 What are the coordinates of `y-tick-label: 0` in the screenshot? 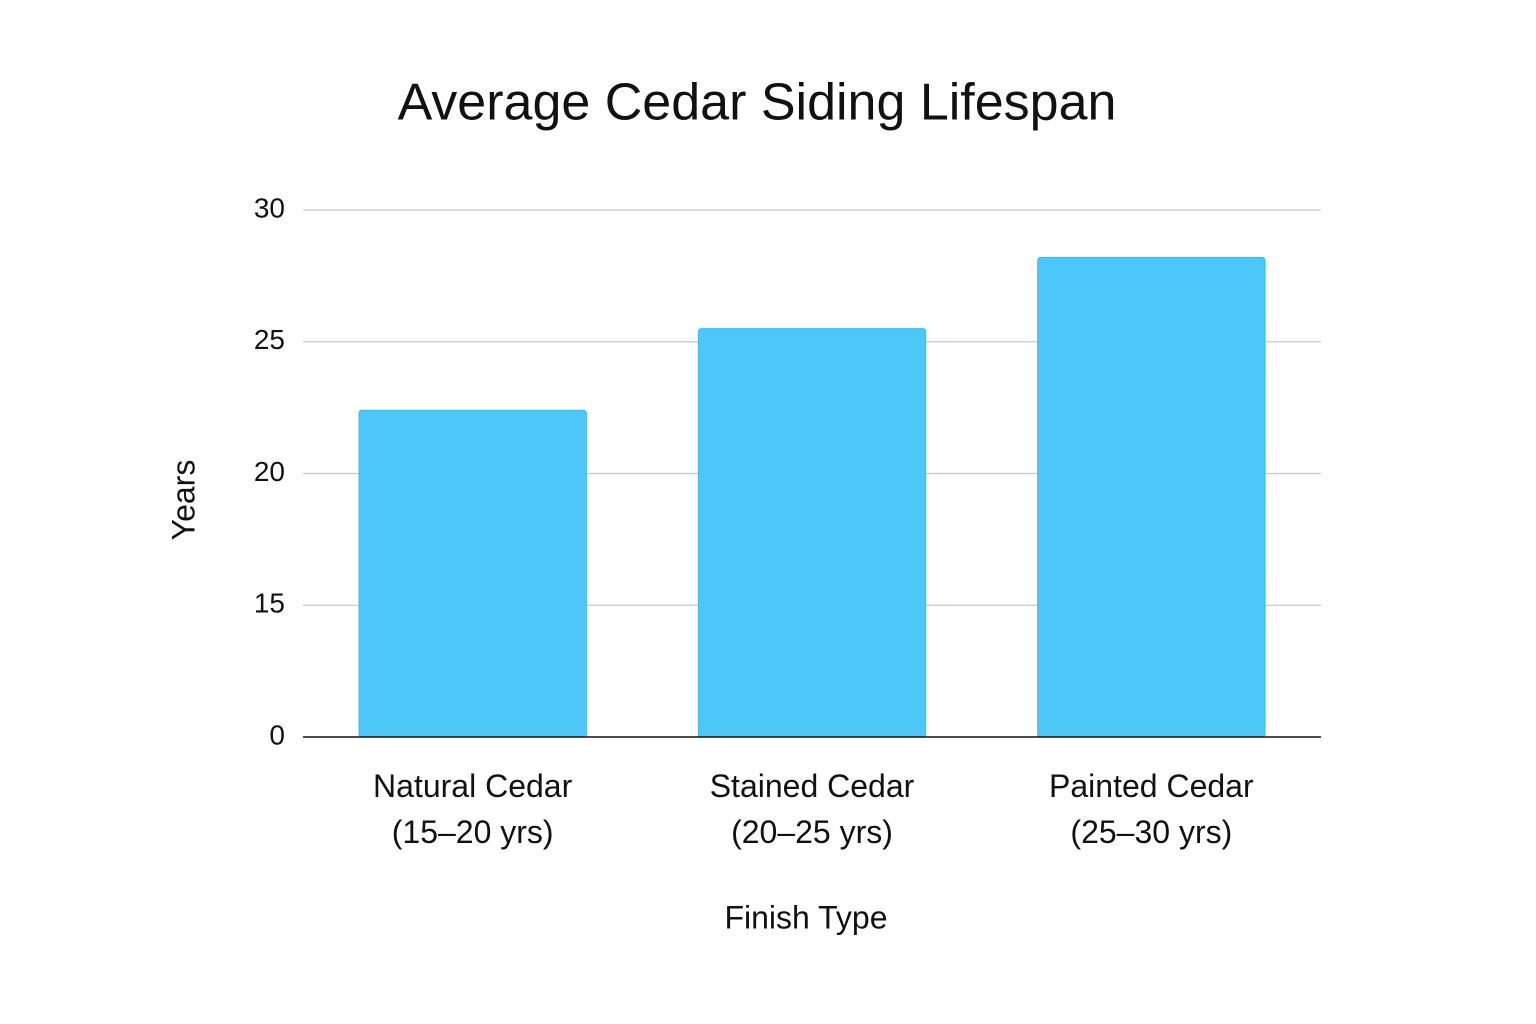 It's located at (277, 734).